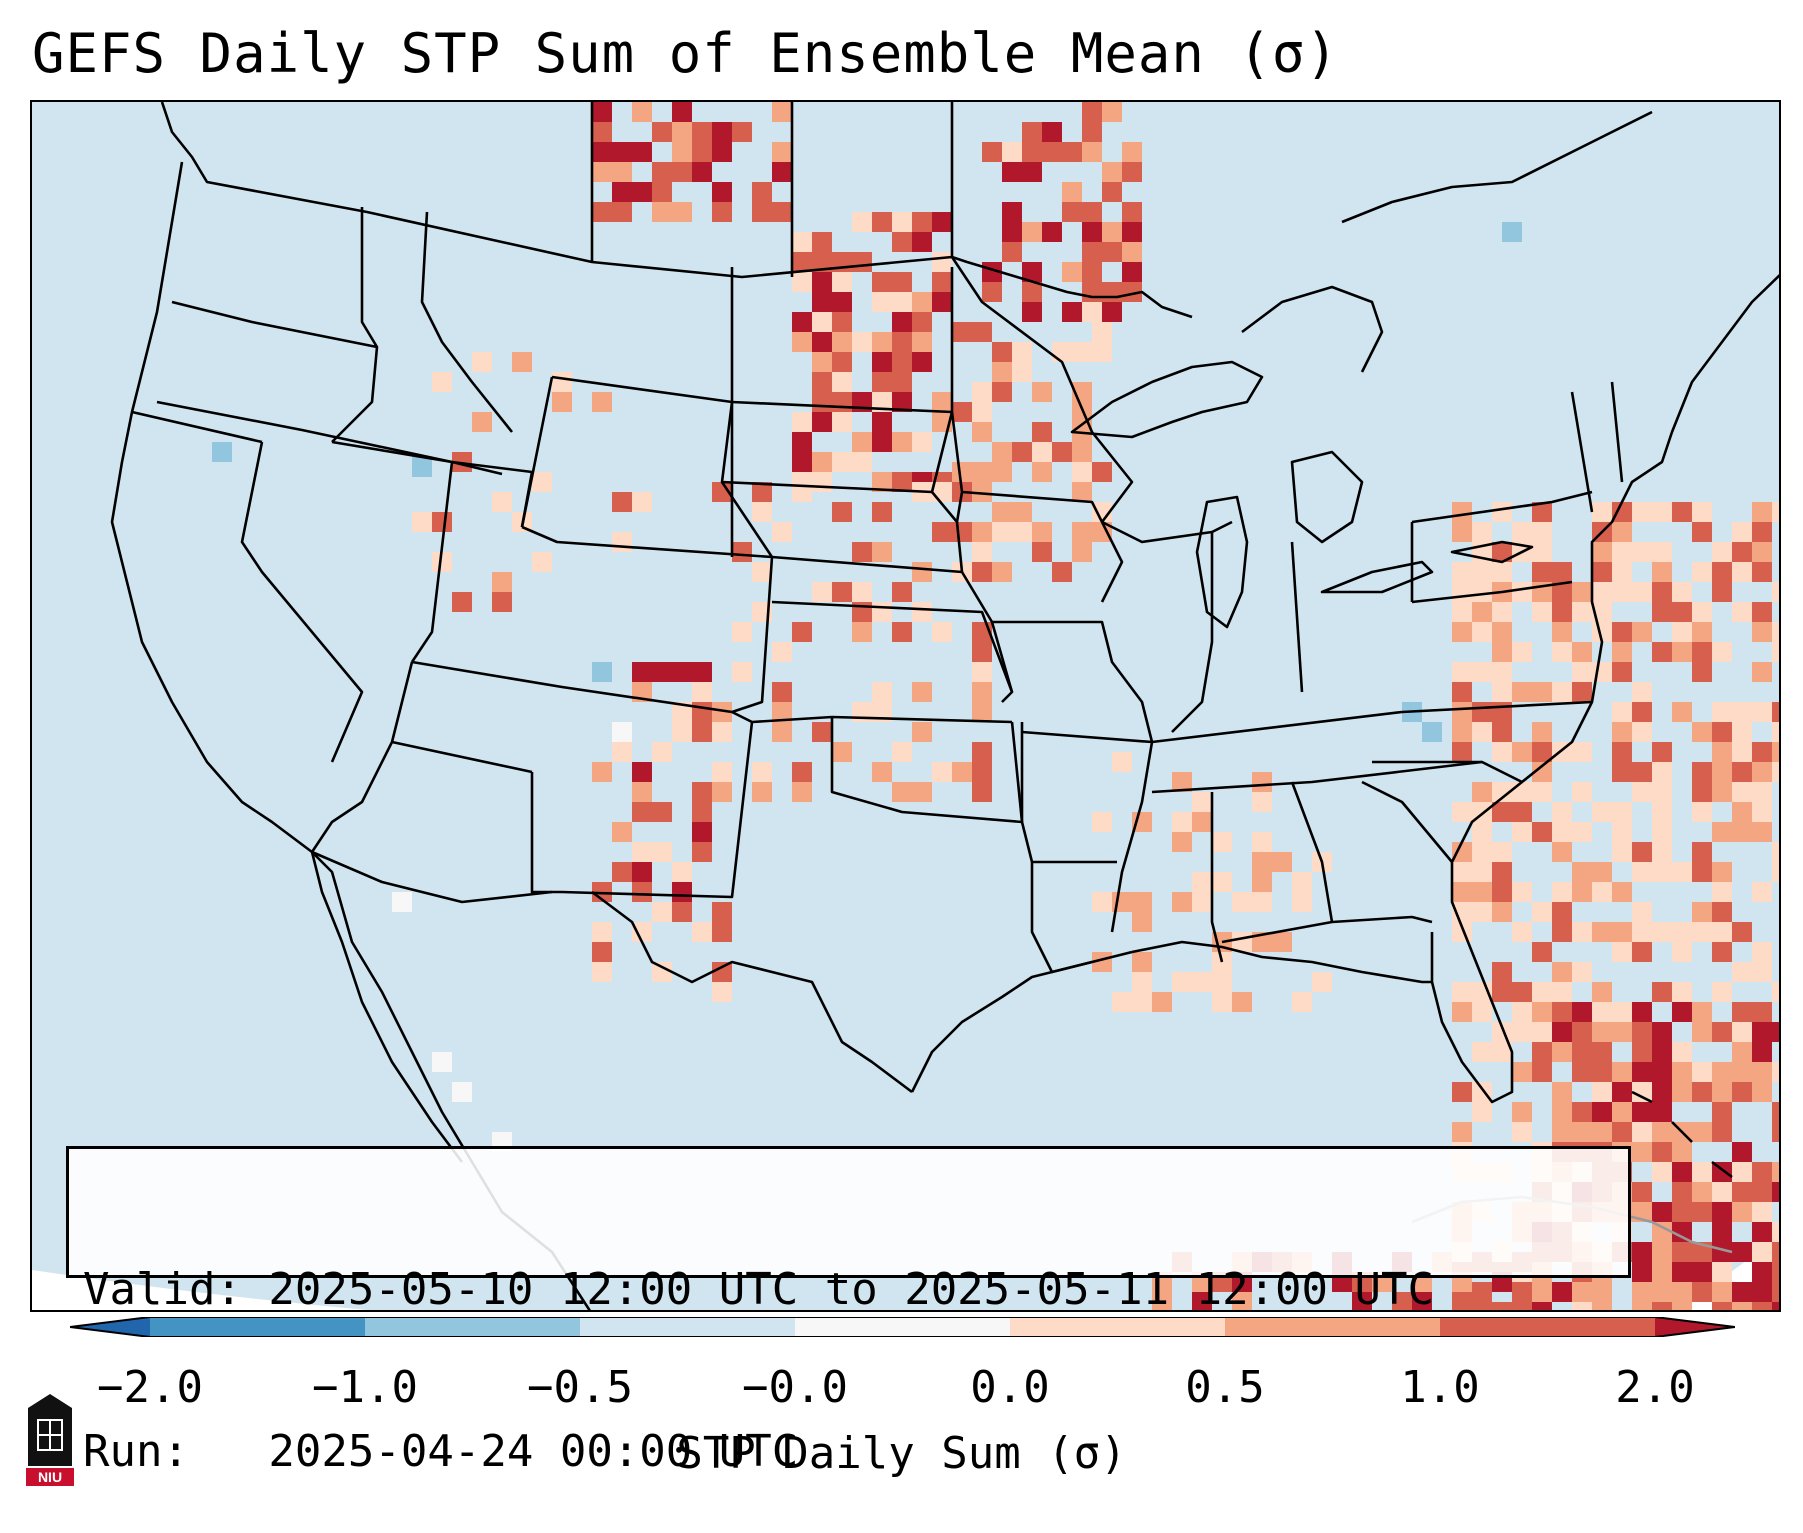  Describe the element at coordinates (274, 324) in the screenshot. I see `border-wa-or` at that location.